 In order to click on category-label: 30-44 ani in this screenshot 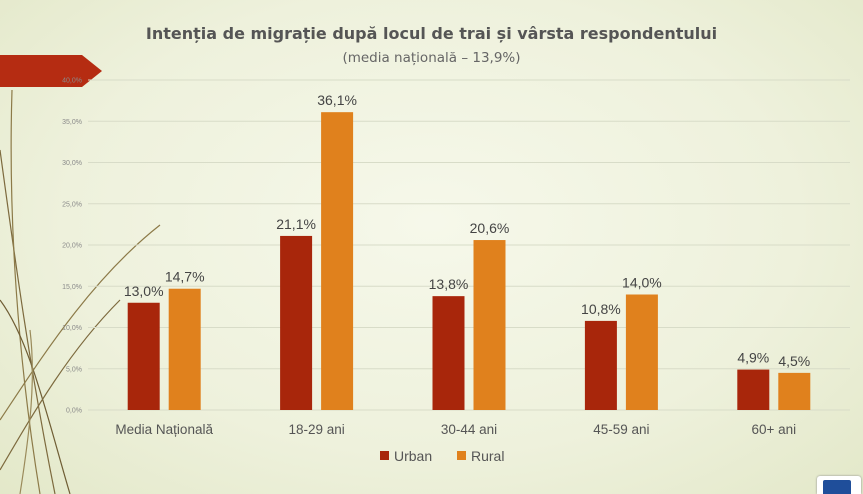, I will do `click(469, 429)`.